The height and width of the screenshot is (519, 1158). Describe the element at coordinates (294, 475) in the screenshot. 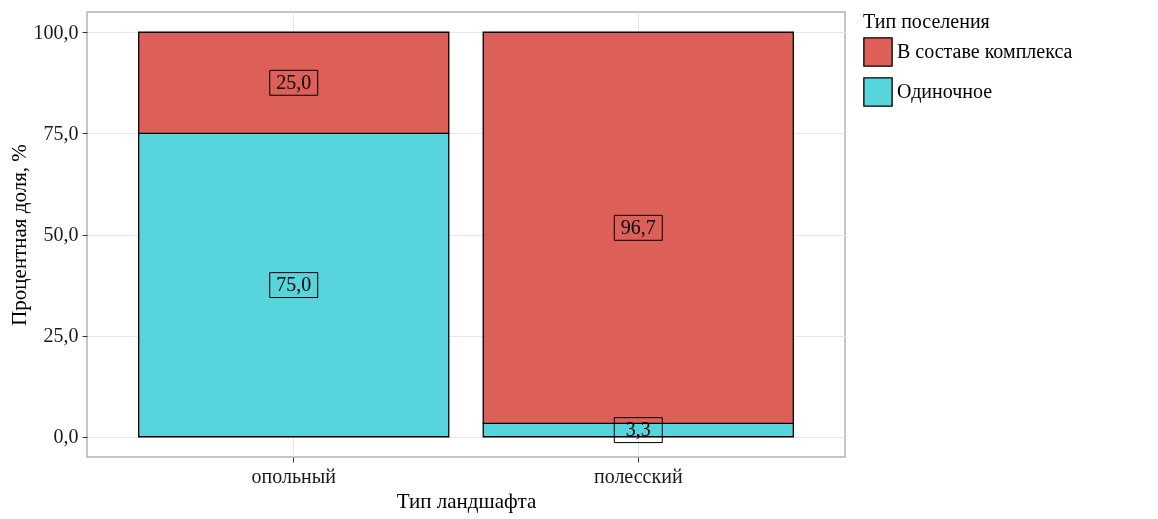

I see `x-tick-label: опольный` at that location.